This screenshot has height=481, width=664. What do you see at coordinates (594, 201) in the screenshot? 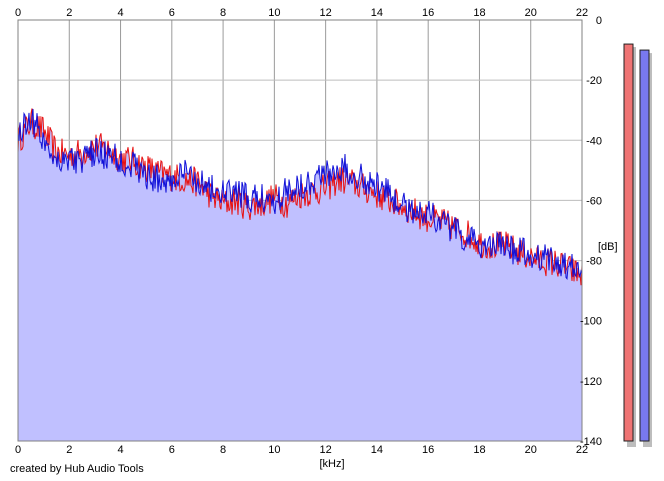
I see `y-tick-label: -60` at bounding box center [594, 201].